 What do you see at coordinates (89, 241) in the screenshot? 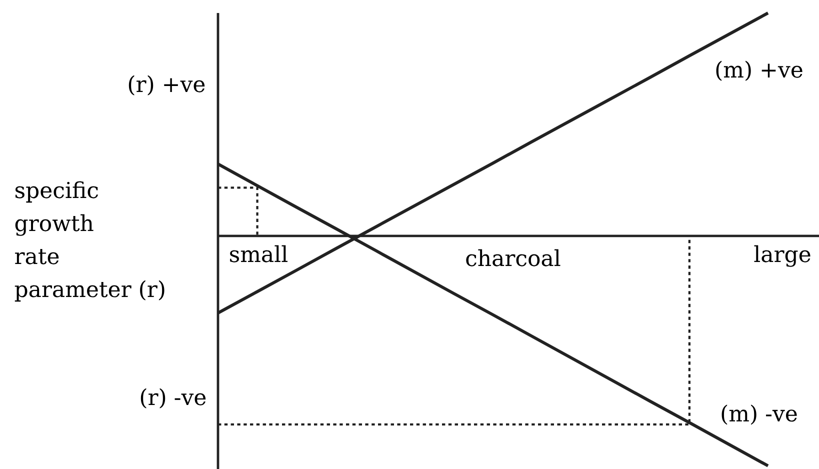
I see `y-axis-title: specific growth rate parameter (r)` at bounding box center [89, 241].